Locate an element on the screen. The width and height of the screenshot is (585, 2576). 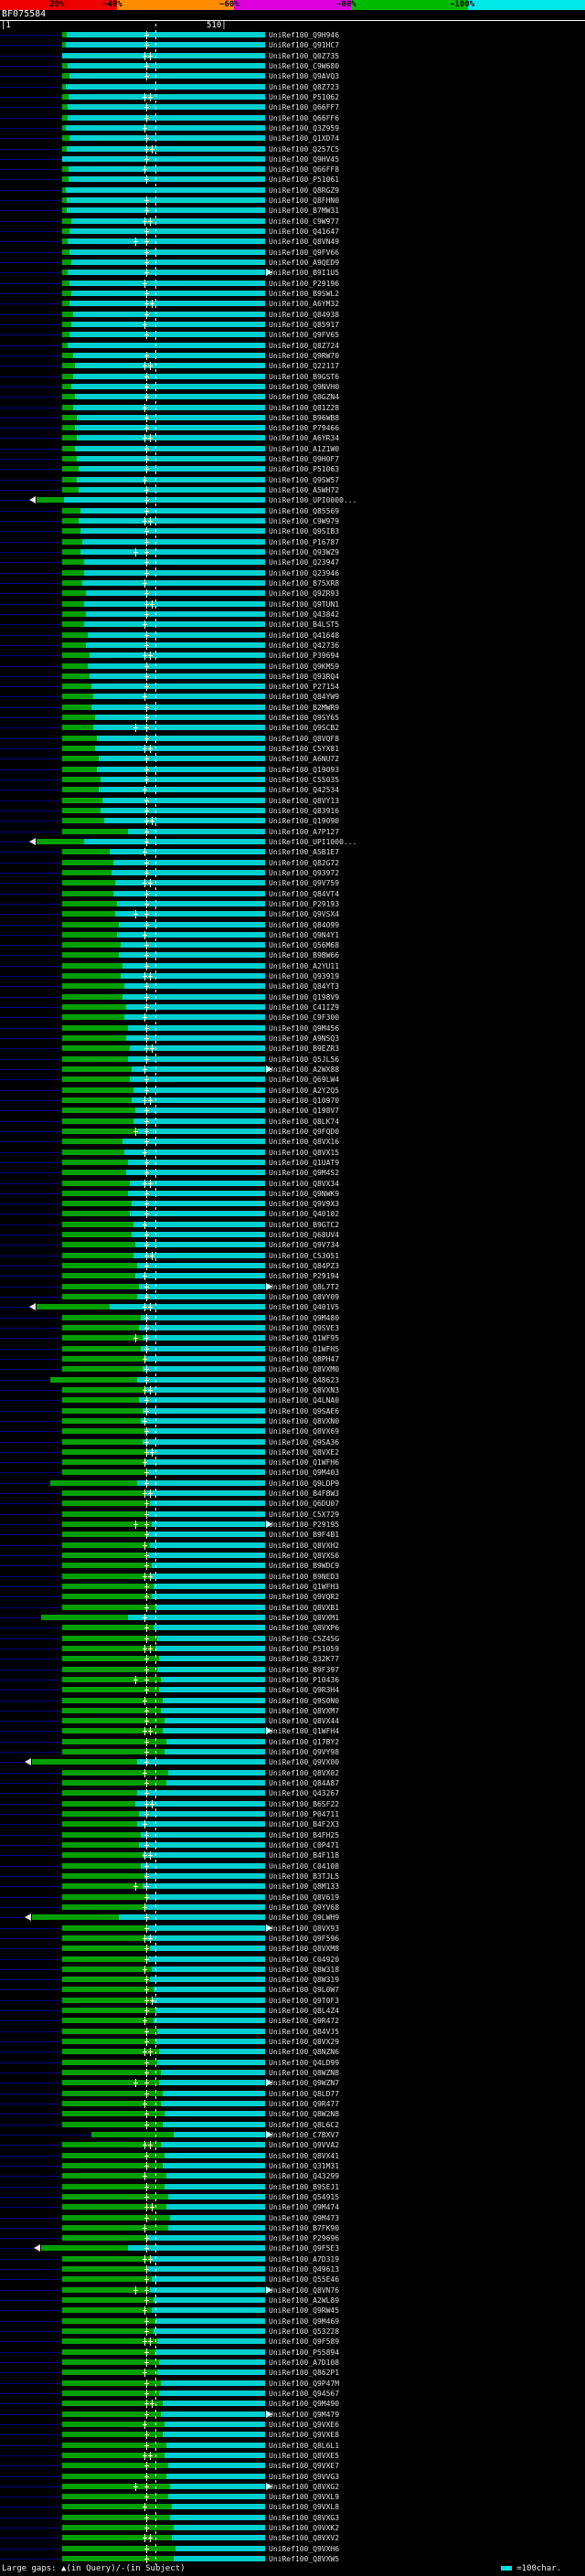
hit-label: UniRef100_Q53228 is located at coordinates (304, 2332).